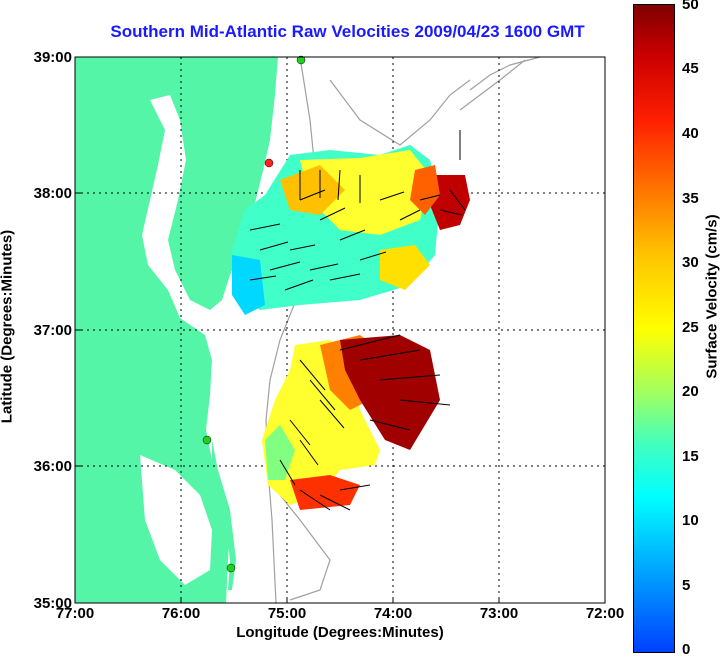 This screenshot has height=659, width=724. Describe the element at coordinates (166, 206) in the screenshot. I see `chesapeake-bay` at that location.